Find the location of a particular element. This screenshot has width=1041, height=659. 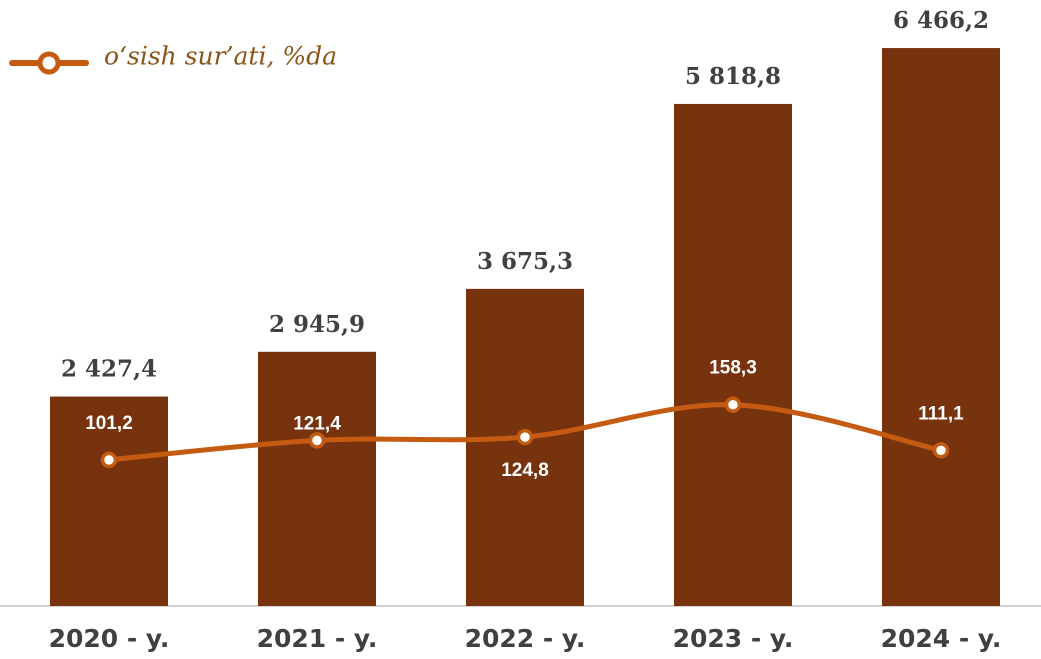

line-value-label: 101,2 is located at coordinates (109, 423).